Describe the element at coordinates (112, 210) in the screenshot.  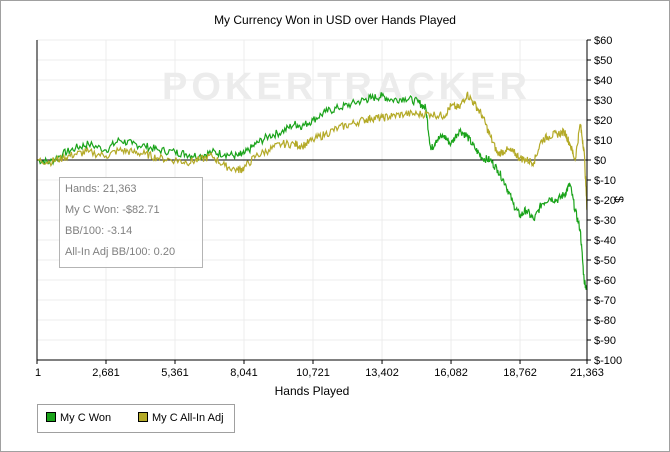
I see `info-won: My C Won: -$82.71` at that location.